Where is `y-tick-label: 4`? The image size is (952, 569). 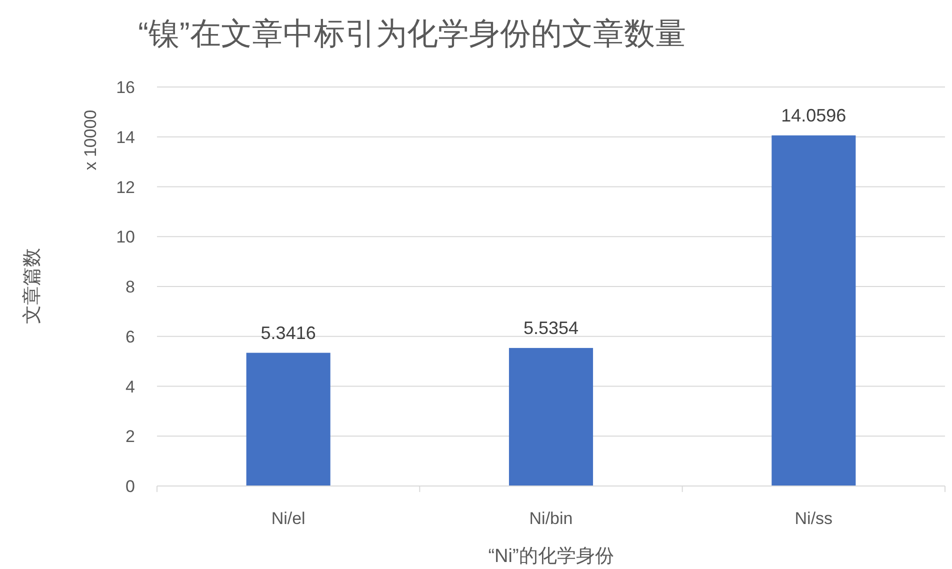
y-tick-label: 4 is located at coordinates (130, 386).